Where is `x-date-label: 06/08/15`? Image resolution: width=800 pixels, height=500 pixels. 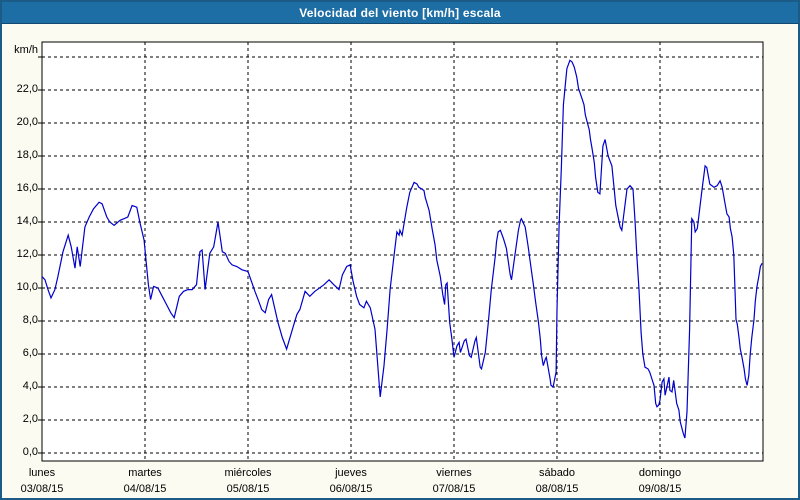
x-date-label: 06/08/15 is located at coordinates (351, 489).